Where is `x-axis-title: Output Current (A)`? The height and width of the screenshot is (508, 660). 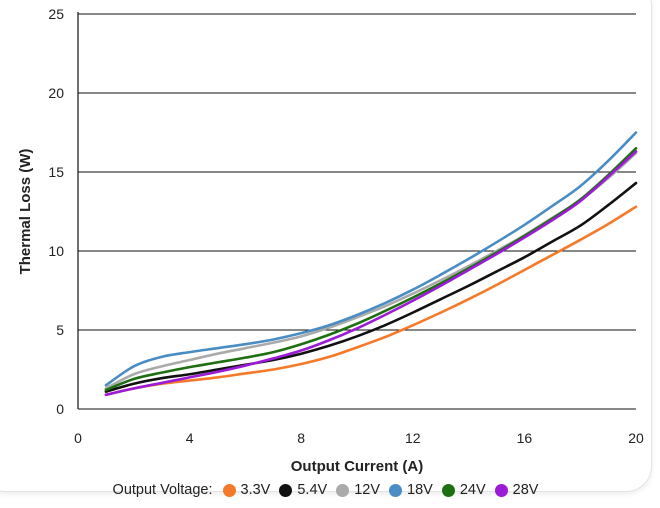
x-axis-title: Output Current (A) is located at coordinates (357, 466).